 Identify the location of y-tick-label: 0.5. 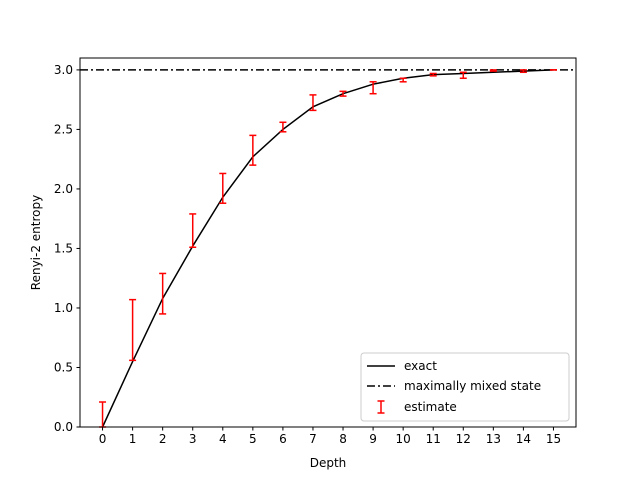
(63, 367).